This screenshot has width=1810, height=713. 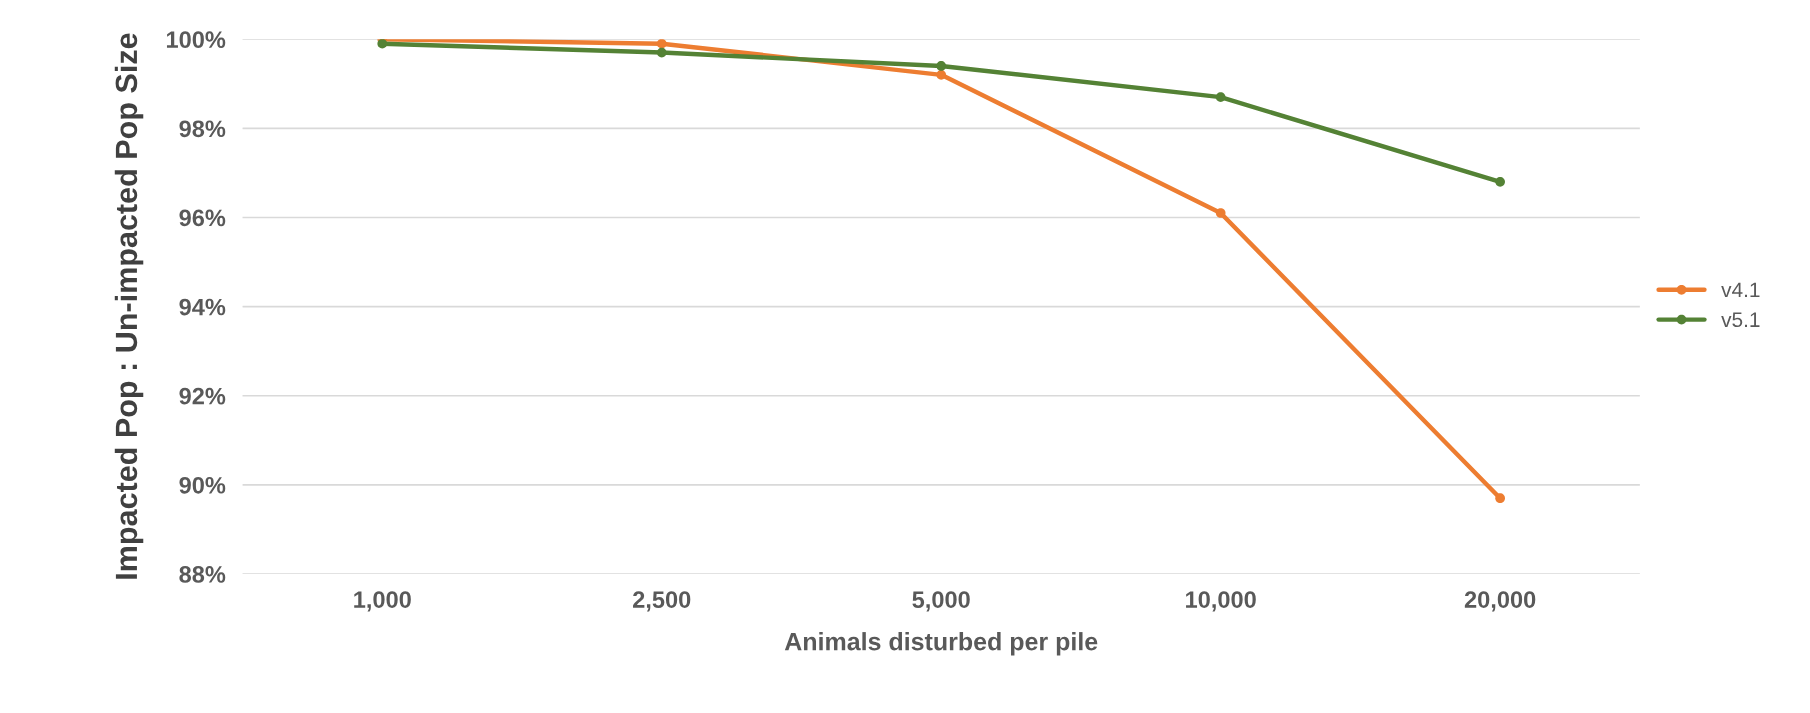 What do you see at coordinates (129, 306) in the screenshot?
I see `y-axis-title: Impacted Pop : Un-impacted Pop Size` at bounding box center [129, 306].